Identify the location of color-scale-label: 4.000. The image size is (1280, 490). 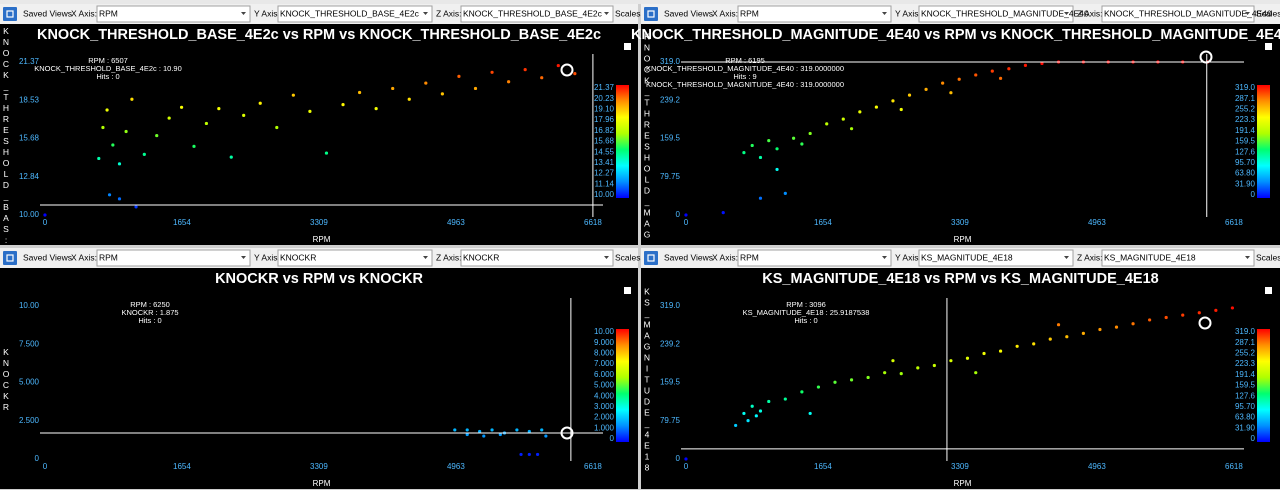
(604, 395).